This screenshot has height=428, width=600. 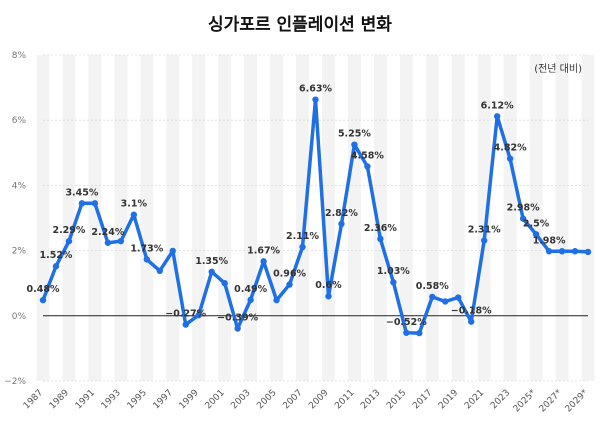 What do you see at coordinates (458, 297) in the screenshot?
I see `data-point-2019` at bounding box center [458, 297].